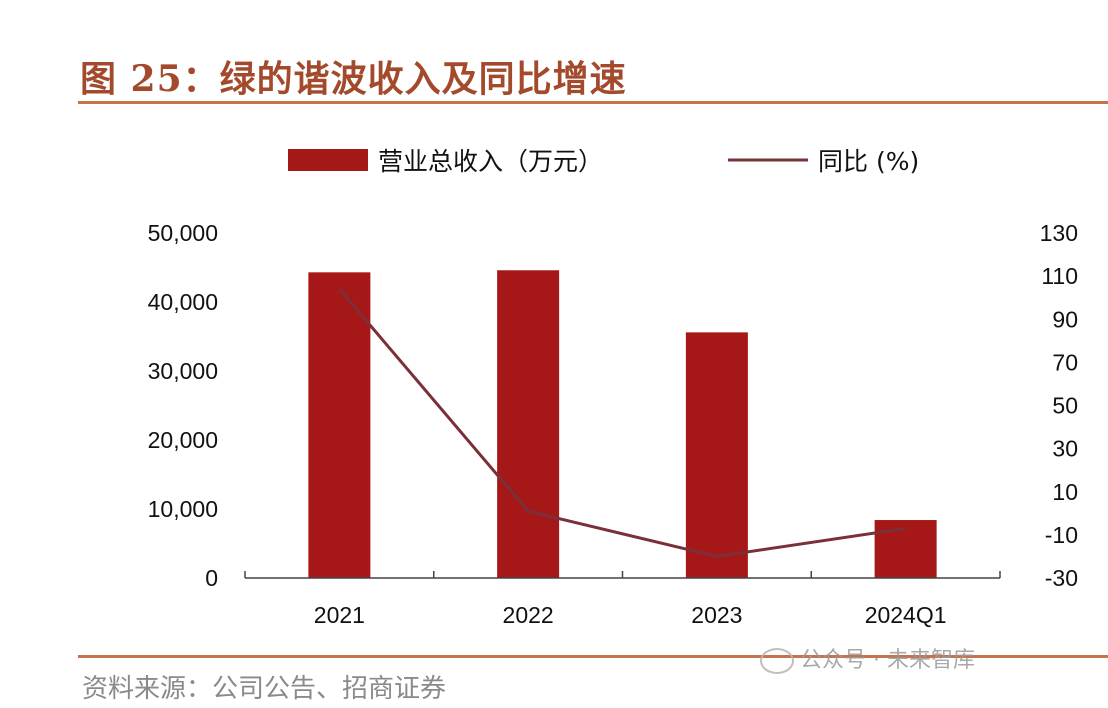  What do you see at coordinates (1061, 535) in the screenshot?
I see `right-tick-label: -10` at bounding box center [1061, 535].